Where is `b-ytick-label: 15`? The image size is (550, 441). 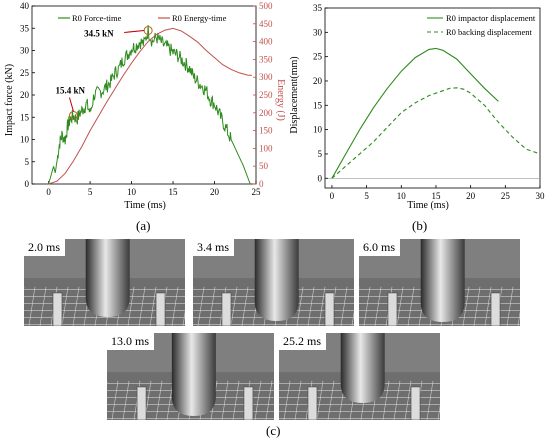 b-ytick-label: 15 is located at coordinates (318, 105).